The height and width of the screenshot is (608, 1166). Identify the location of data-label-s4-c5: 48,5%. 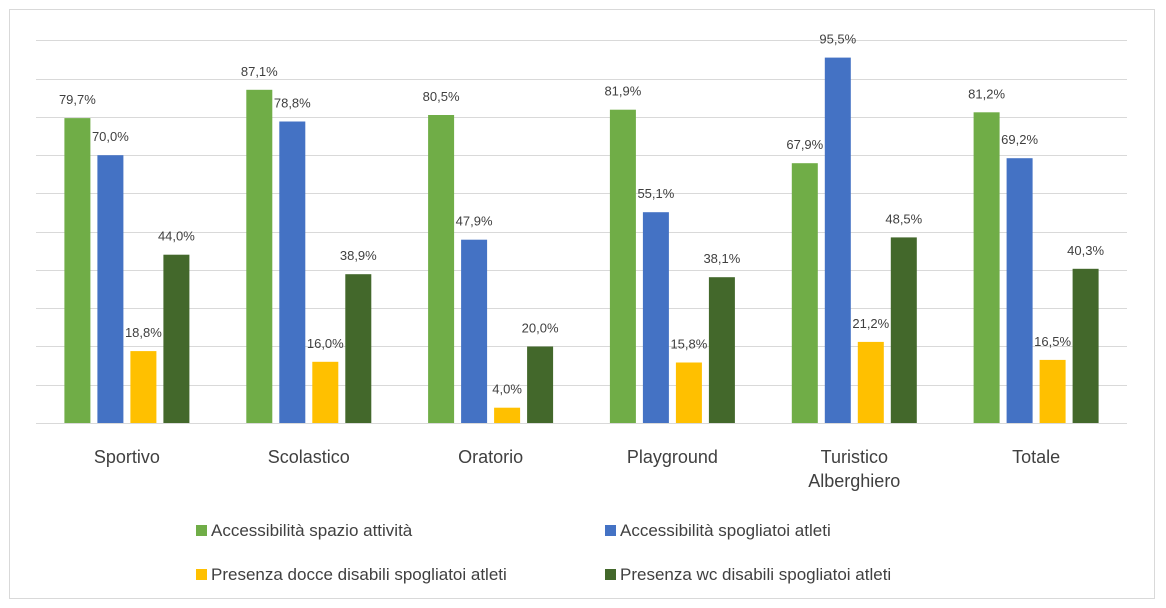
(903, 218).